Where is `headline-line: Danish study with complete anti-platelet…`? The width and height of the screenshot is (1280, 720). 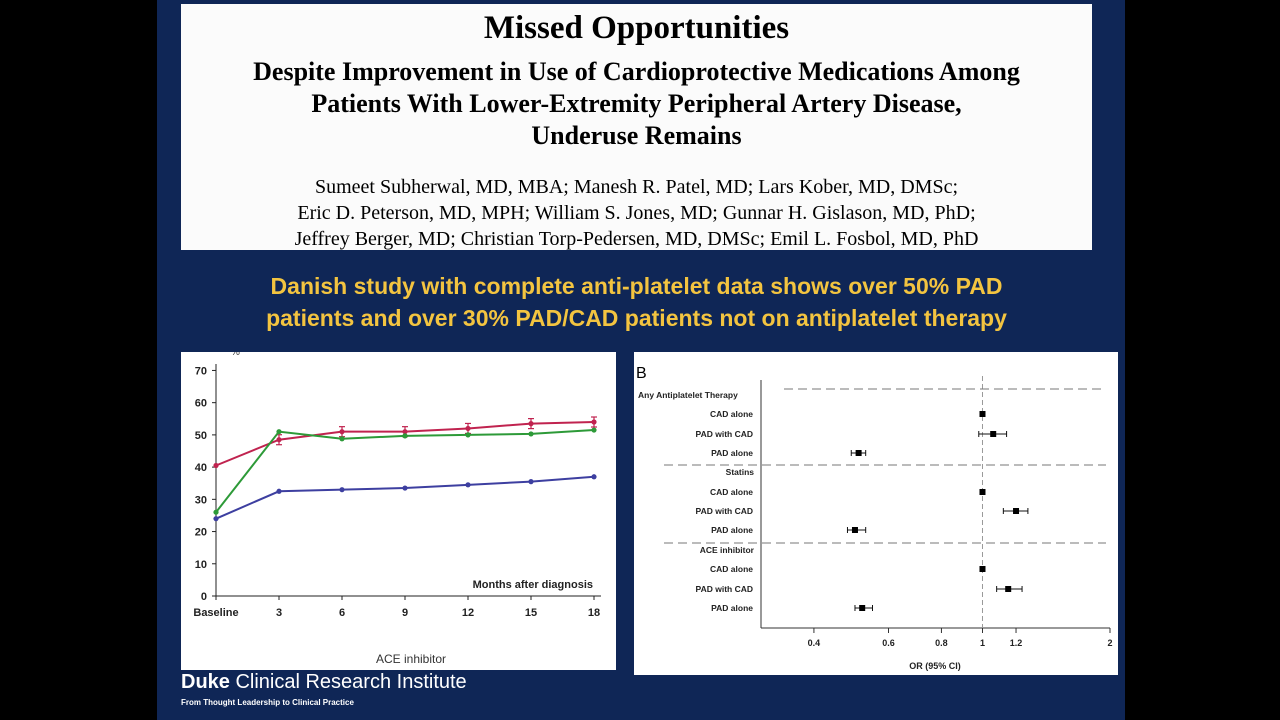
headline-line: Danish study with complete anti-platelet… is located at coordinates (636, 286).